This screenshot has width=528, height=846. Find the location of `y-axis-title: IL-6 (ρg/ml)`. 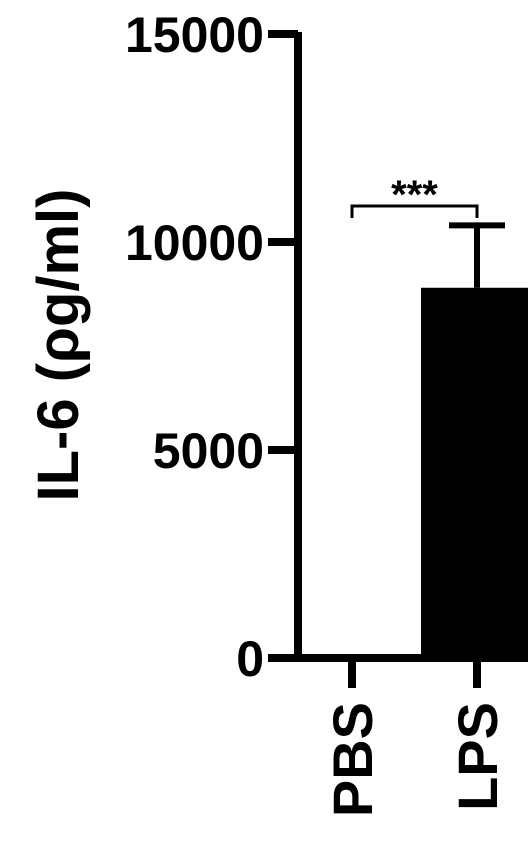

y-axis-title: IL-6 (ρg/ml) is located at coordinates (58, 345).